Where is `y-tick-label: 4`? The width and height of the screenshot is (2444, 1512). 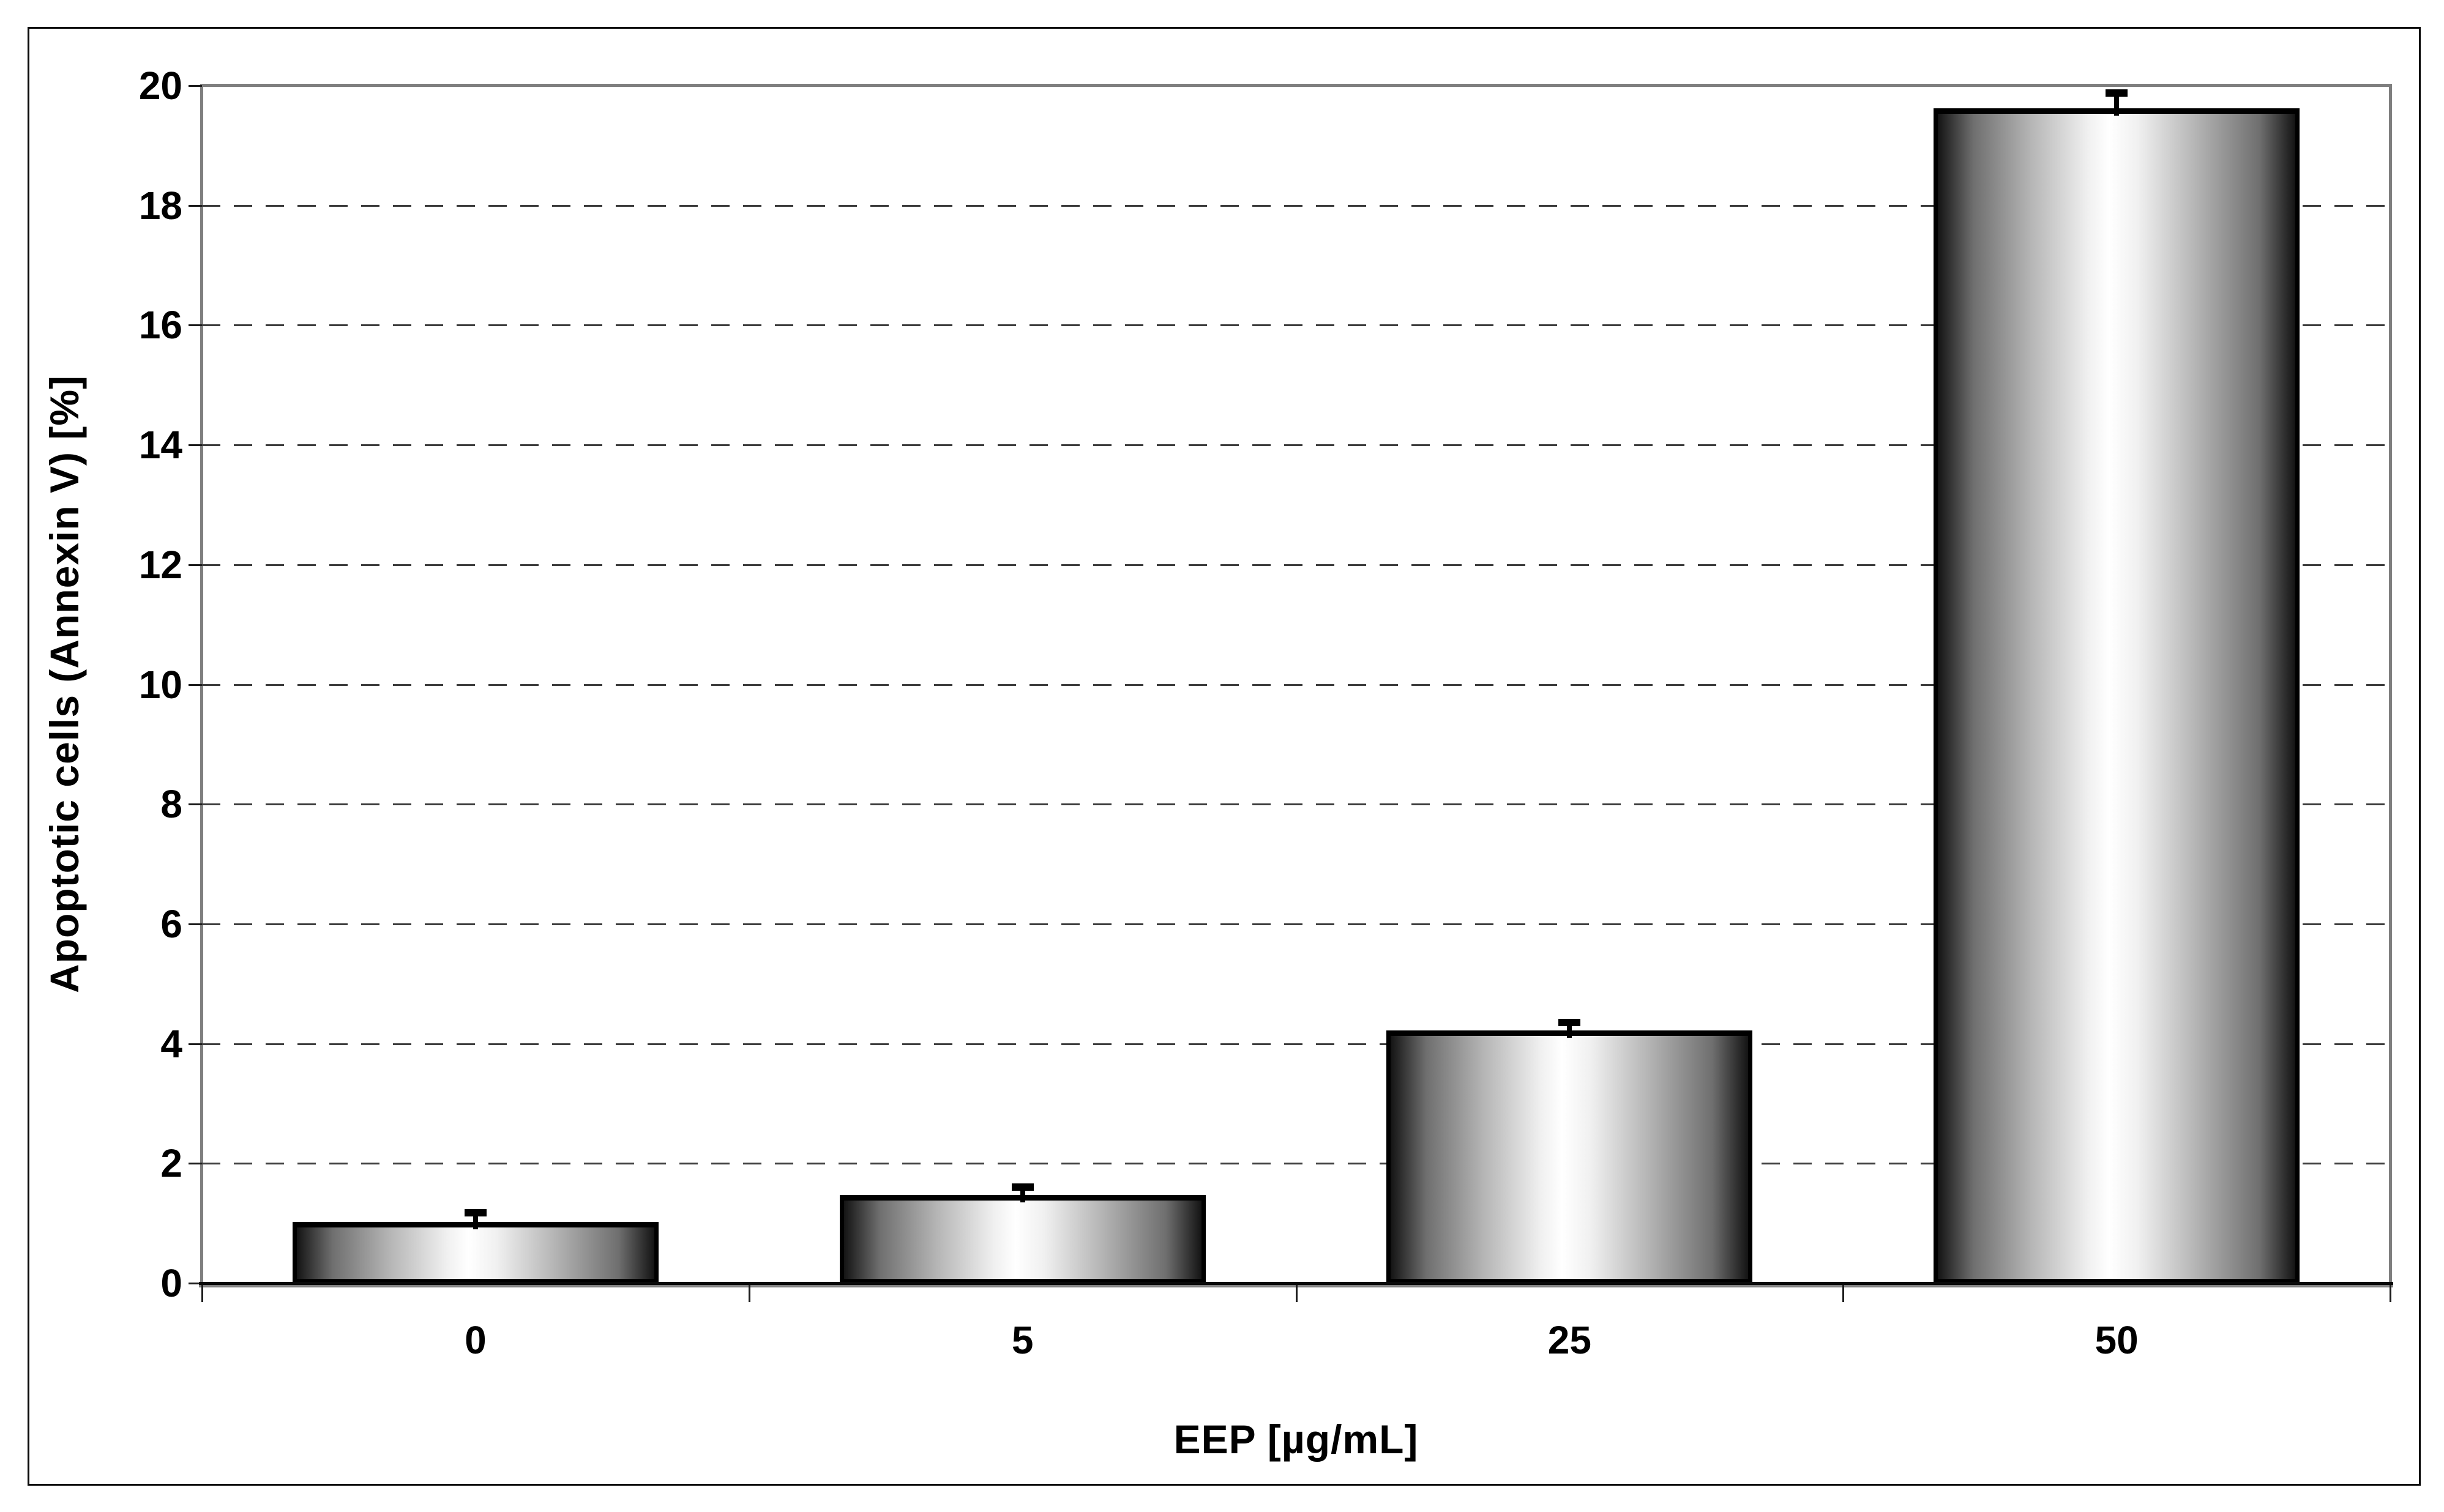 y-tick-label: 4 is located at coordinates (171, 1044).